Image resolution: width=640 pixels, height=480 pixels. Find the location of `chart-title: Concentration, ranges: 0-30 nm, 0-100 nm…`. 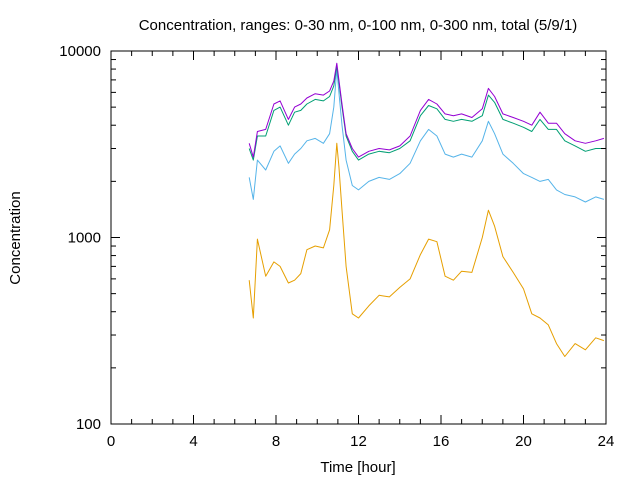

chart-title: Concentration, ranges: 0-30 nm, 0-100 nm… is located at coordinates (358, 25).